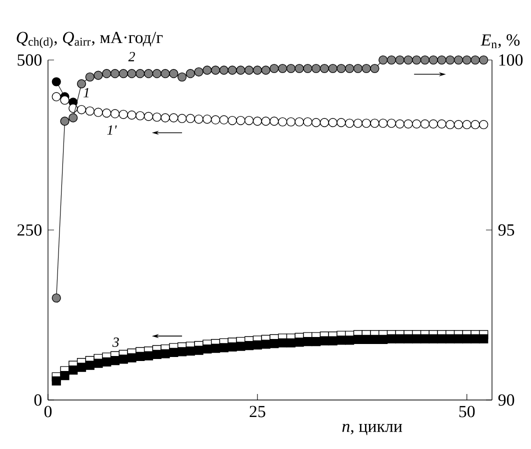 The width and height of the screenshot is (531, 449). What do you see at coordinates (38, 400) in the screenshot?
I see `y-tick-label: 0` at bounding box center [38, 400].